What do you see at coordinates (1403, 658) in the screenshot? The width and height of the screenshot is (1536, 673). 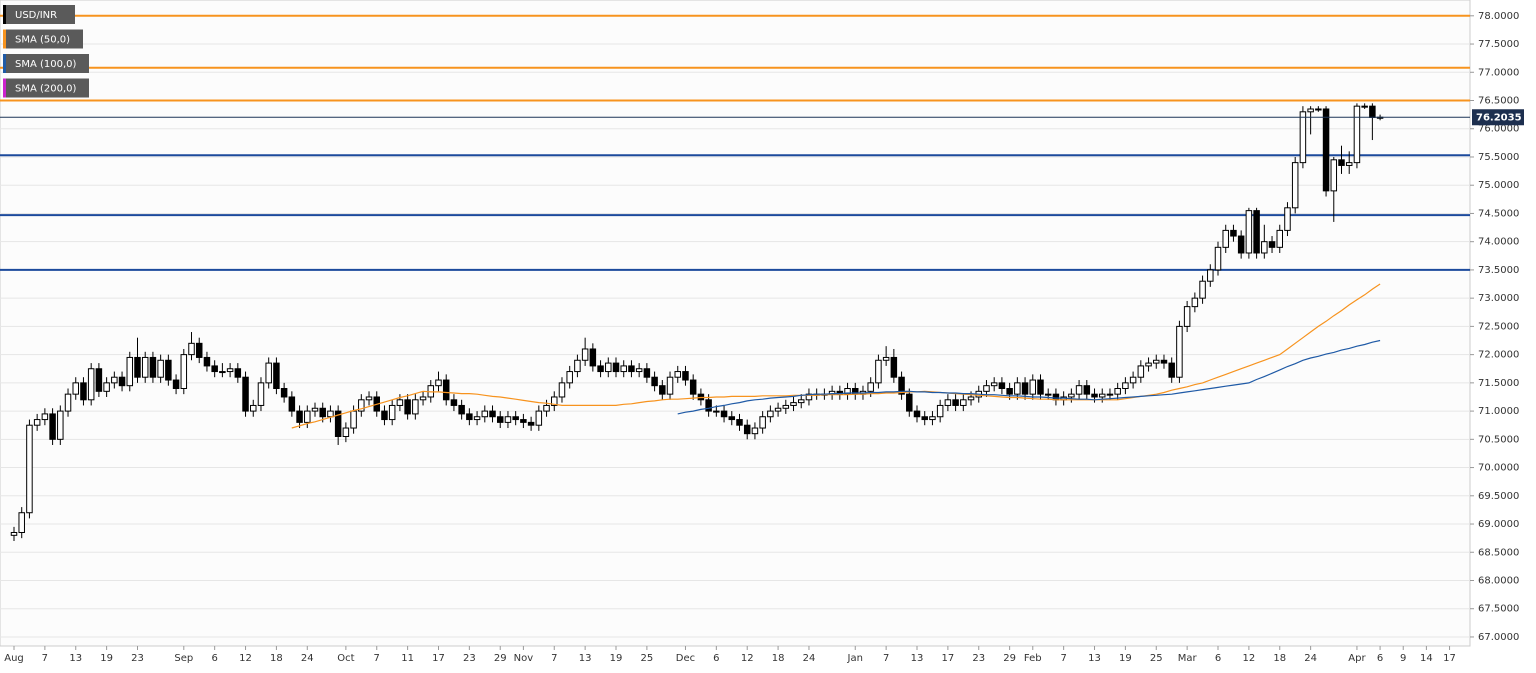 I see `x-tick-label: 9` at bounding box center [1403, 658].